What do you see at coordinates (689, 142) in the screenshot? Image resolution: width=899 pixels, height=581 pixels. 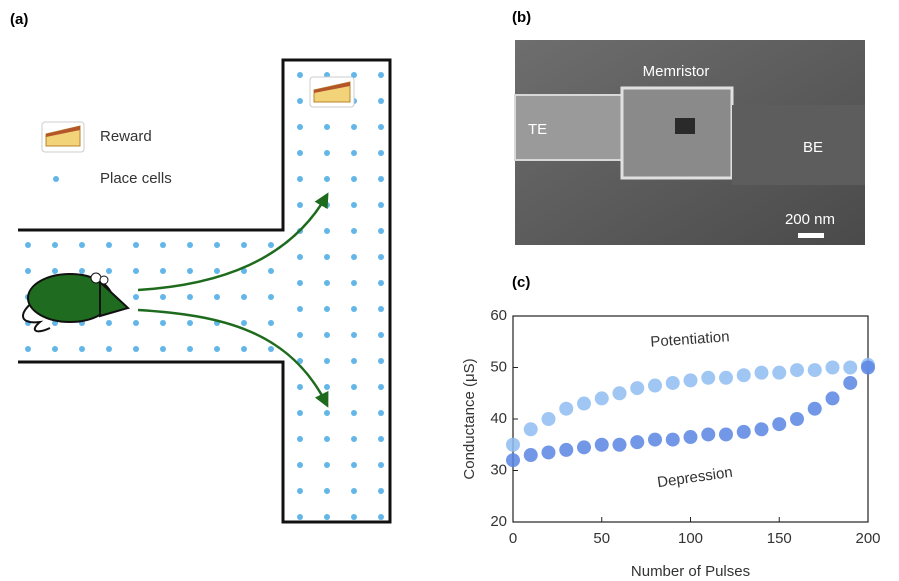 I see `sem-image` at bounding box center [689, 142].